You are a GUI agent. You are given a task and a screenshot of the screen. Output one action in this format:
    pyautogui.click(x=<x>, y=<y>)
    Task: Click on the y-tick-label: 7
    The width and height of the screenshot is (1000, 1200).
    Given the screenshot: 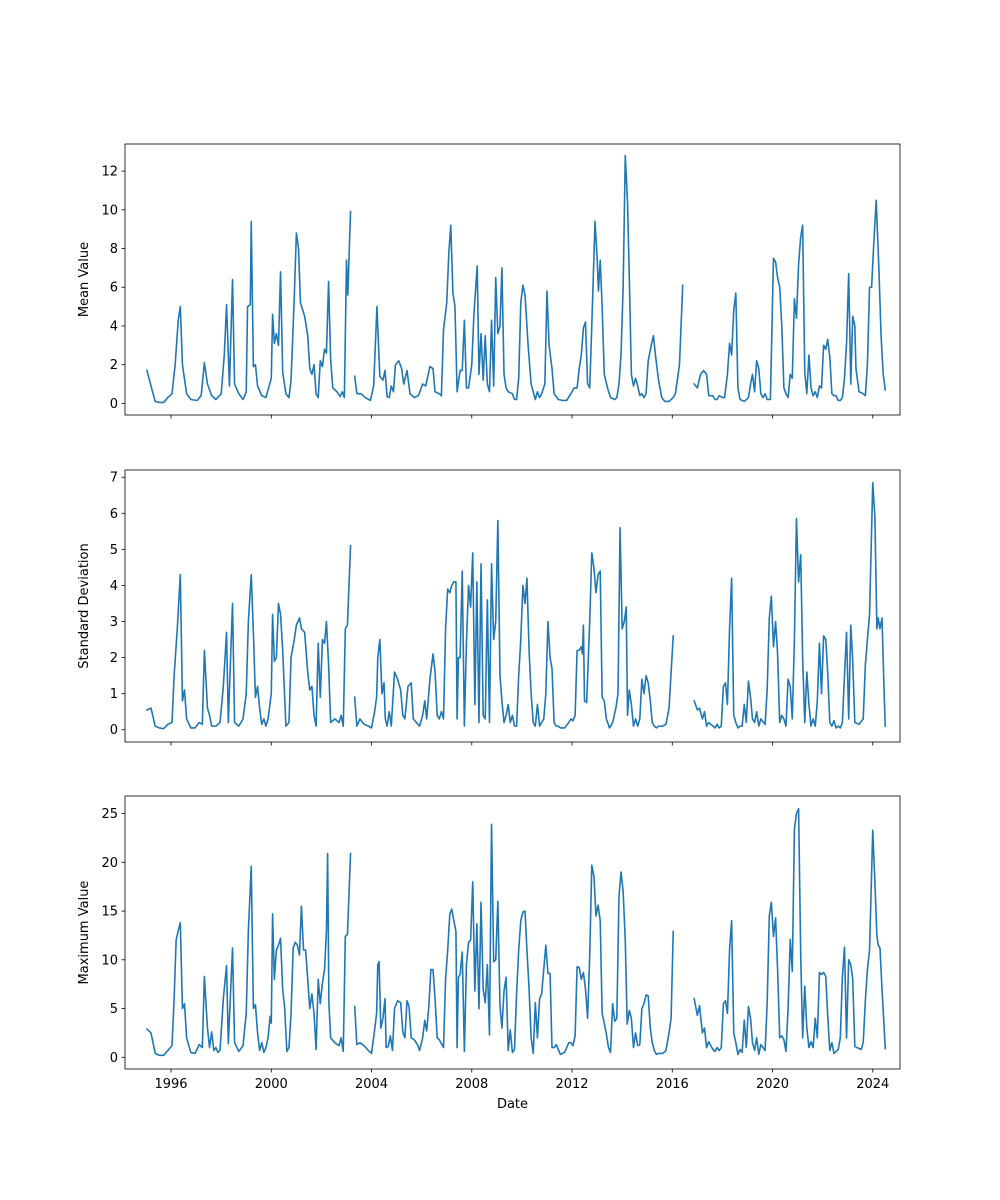 What is the action you would take?
    pyautogui.click(x=114, y=478)
    